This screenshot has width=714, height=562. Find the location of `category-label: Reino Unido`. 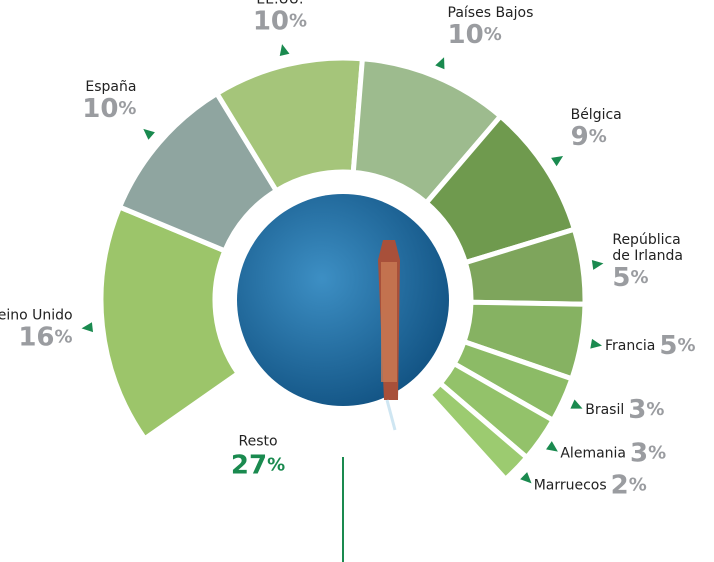

category-label: Reino Unido is located at coordinates (36, 315).